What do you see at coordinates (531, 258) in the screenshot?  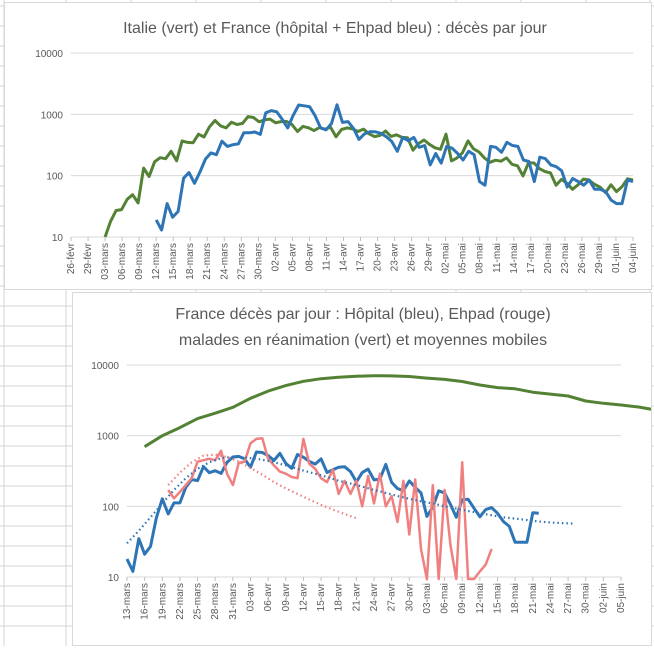 I see `x-tick-label: 17-mai` at bounding box center [531, 258].